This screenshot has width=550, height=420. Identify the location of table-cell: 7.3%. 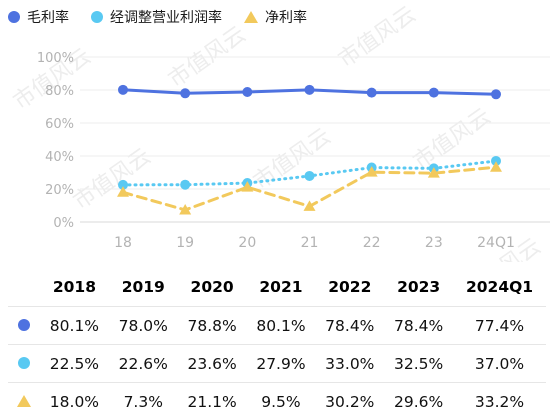
(143, 401).